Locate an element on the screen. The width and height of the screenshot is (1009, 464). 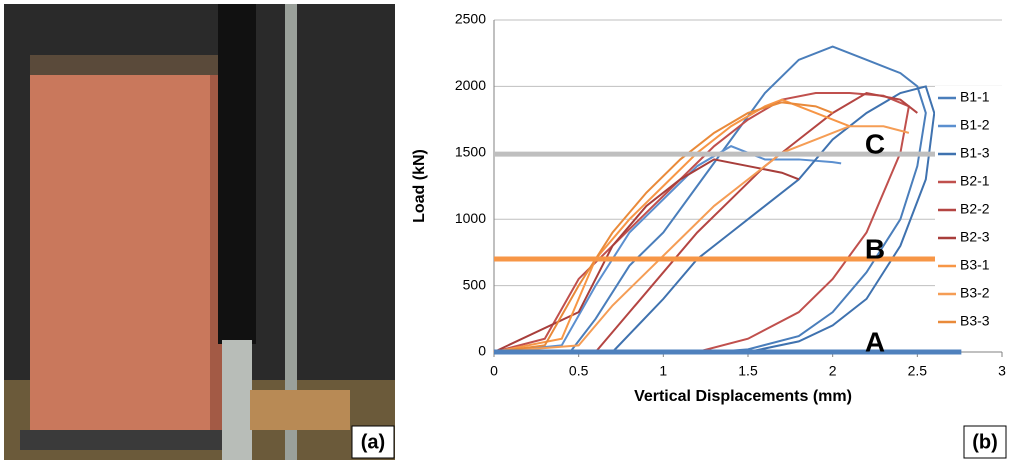
legend-label: B3-2 is located at coordinates (975, 293).